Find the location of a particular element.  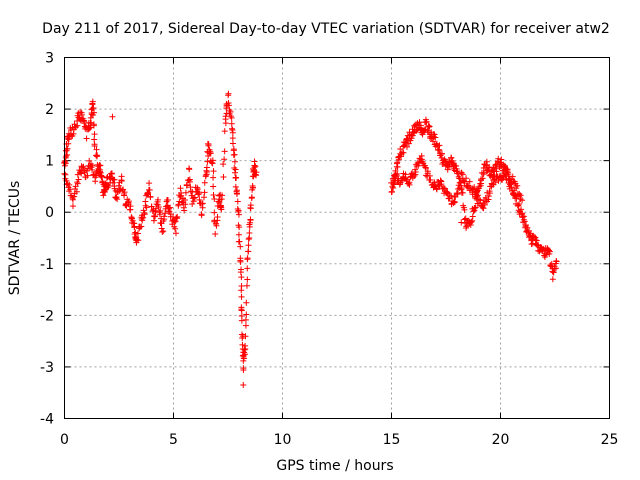

y-tick-label: -2 is located at coordinates (47, 316).